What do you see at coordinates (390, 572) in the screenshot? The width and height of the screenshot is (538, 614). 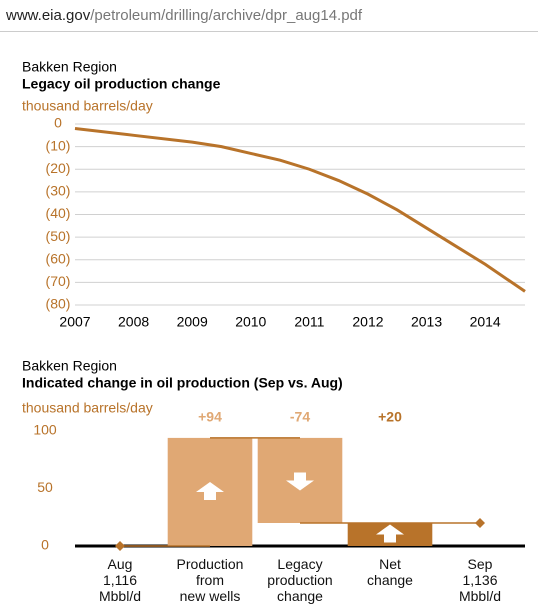 I see `x-tick-label: Net change` at bounding box center [390, 572].